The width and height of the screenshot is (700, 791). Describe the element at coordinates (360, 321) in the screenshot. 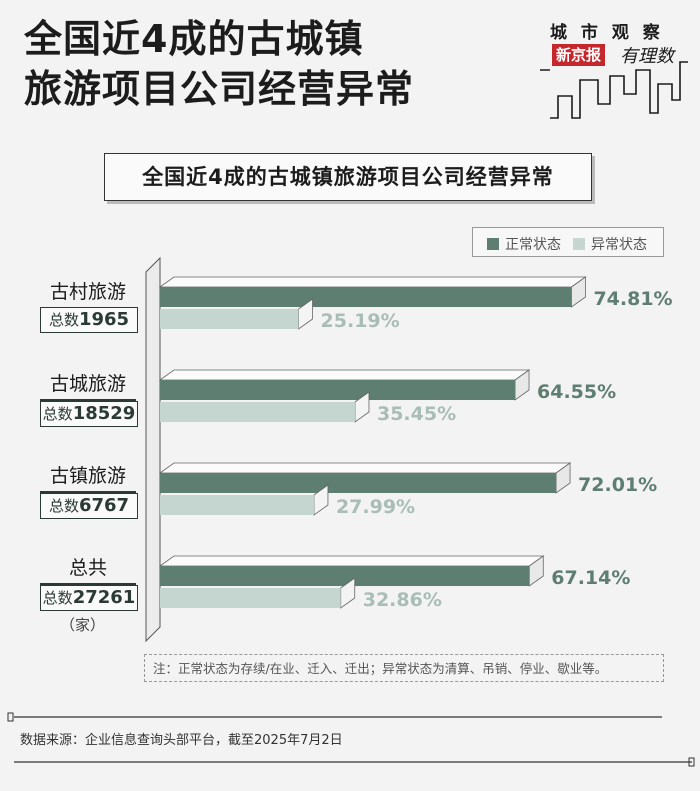

I see `data-label: 25.19%` at that location.